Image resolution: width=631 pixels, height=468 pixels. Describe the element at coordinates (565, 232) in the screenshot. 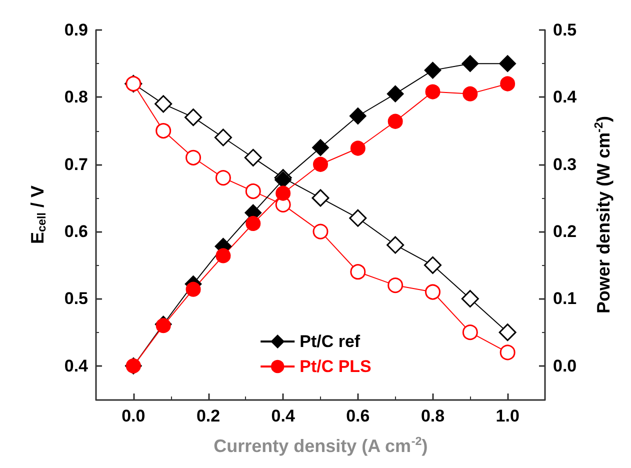

I see `y2-tick-label: 0.2` at that location.